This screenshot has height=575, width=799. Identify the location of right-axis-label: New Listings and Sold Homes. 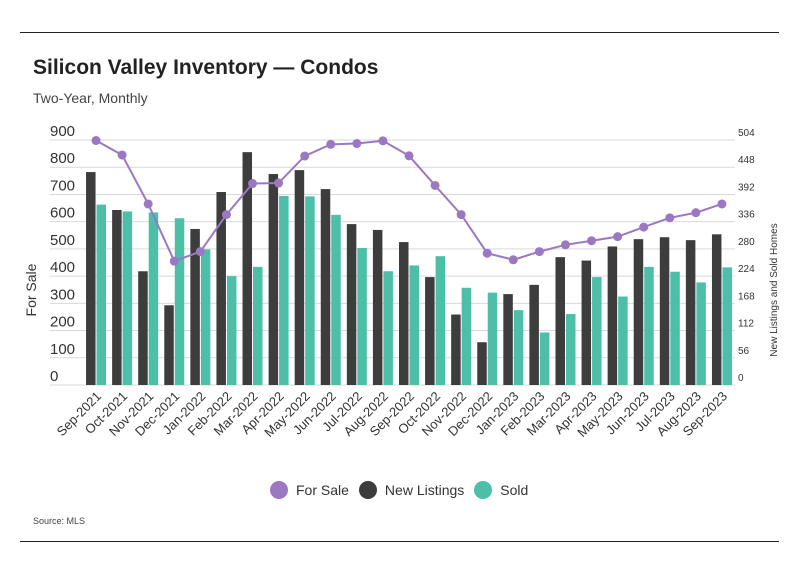
(774, 289).